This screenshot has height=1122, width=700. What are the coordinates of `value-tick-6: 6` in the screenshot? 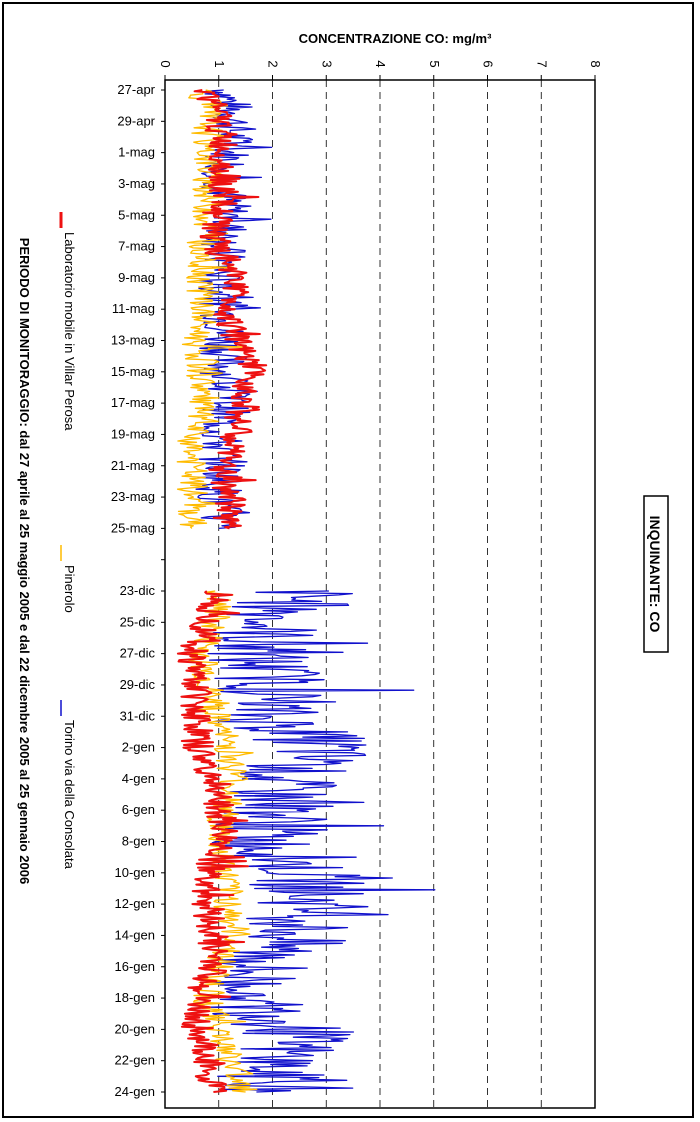 It's located at (488, 63).